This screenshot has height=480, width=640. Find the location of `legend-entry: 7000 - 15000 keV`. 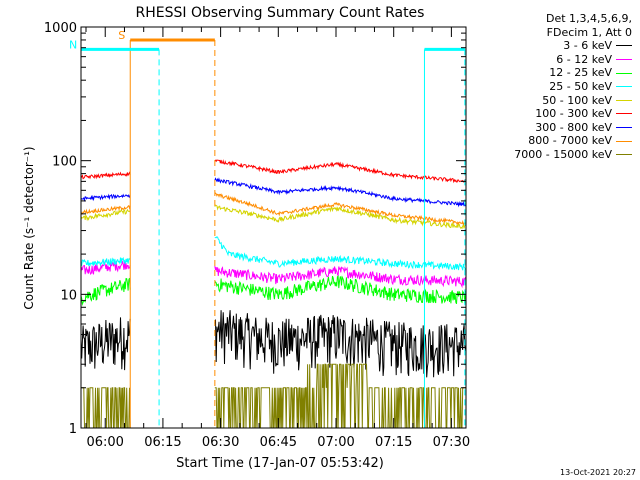

legend-entry: 7000 - 15000 keV is located at coordinates (573, 155).